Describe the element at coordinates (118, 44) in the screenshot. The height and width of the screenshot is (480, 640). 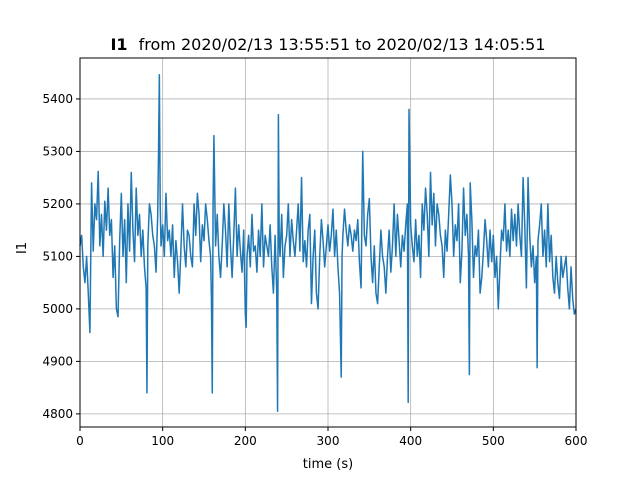
I see `chart-title-bold: I1` at that location.